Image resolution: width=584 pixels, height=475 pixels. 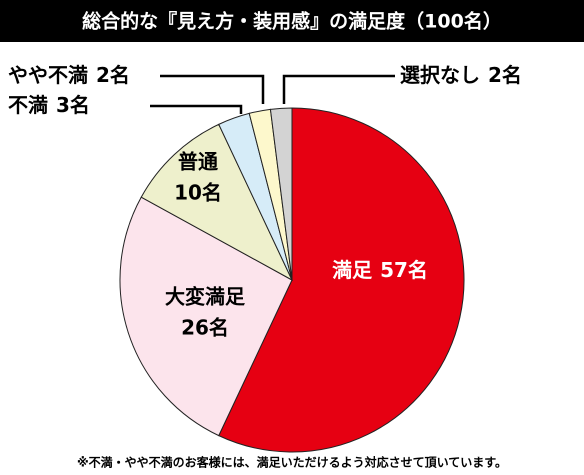 I want to click on slice-label: 大変満足, so click(x=205, y=297).